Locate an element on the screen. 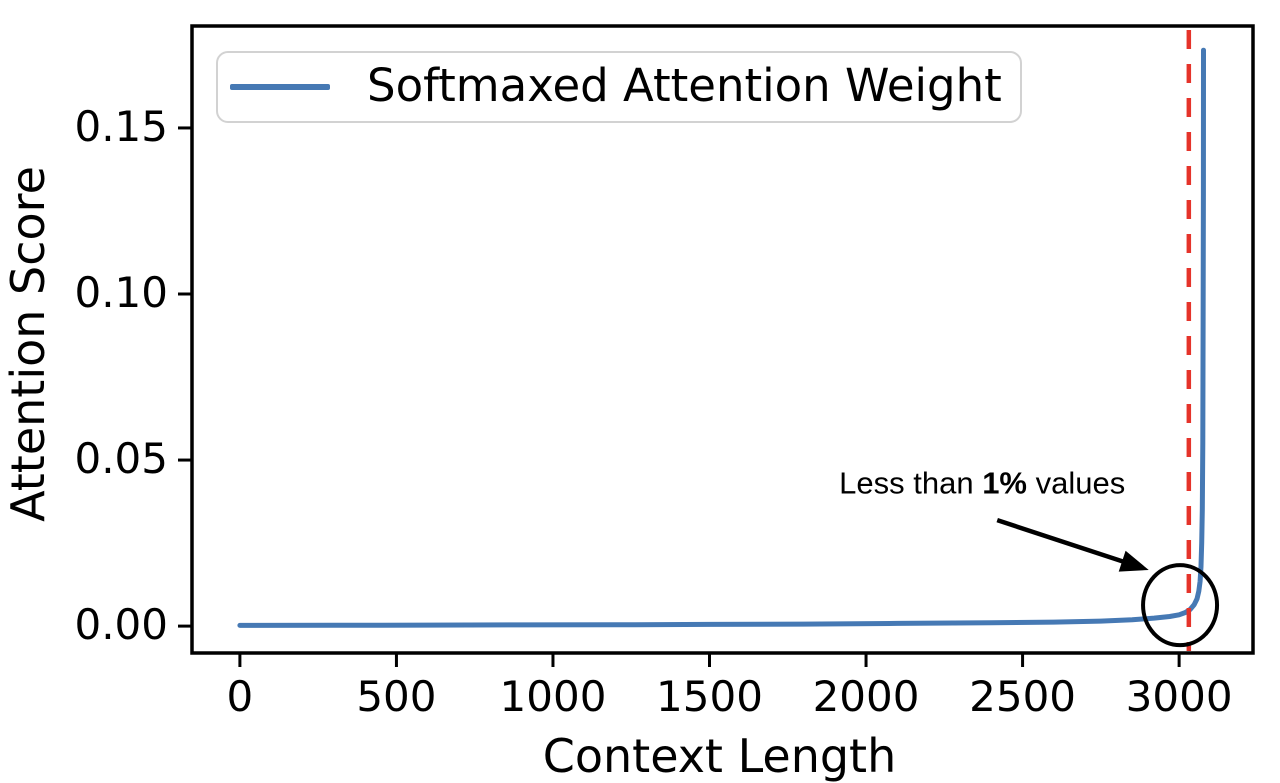 The width and height of the screenshot is (1280, 783). legend-line-swatch is located at coordinates (280, 87).